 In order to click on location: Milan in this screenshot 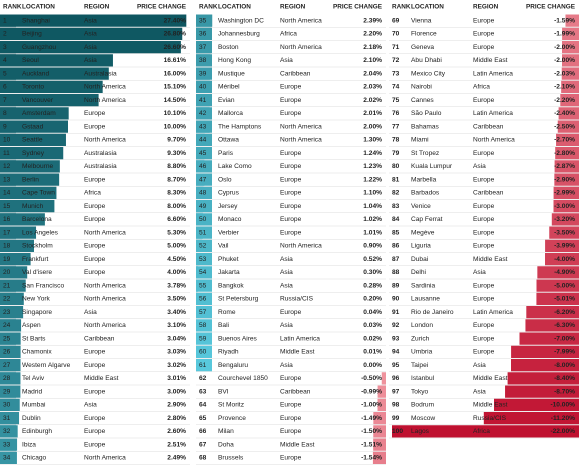, I will do `click(226, 431)`.